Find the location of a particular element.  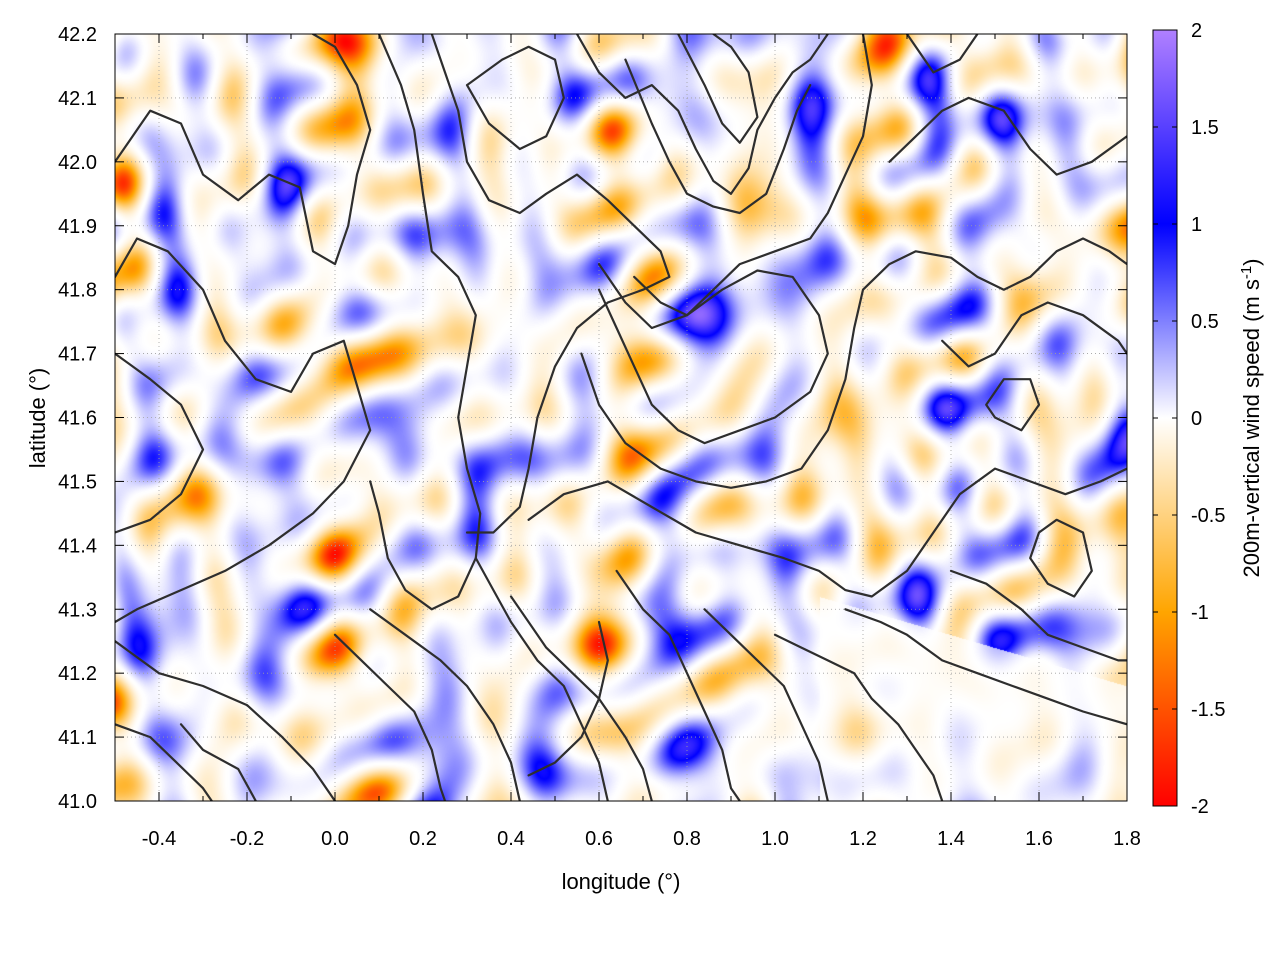

x-tick-label: 0.0 is located at coordinates (335, 839).